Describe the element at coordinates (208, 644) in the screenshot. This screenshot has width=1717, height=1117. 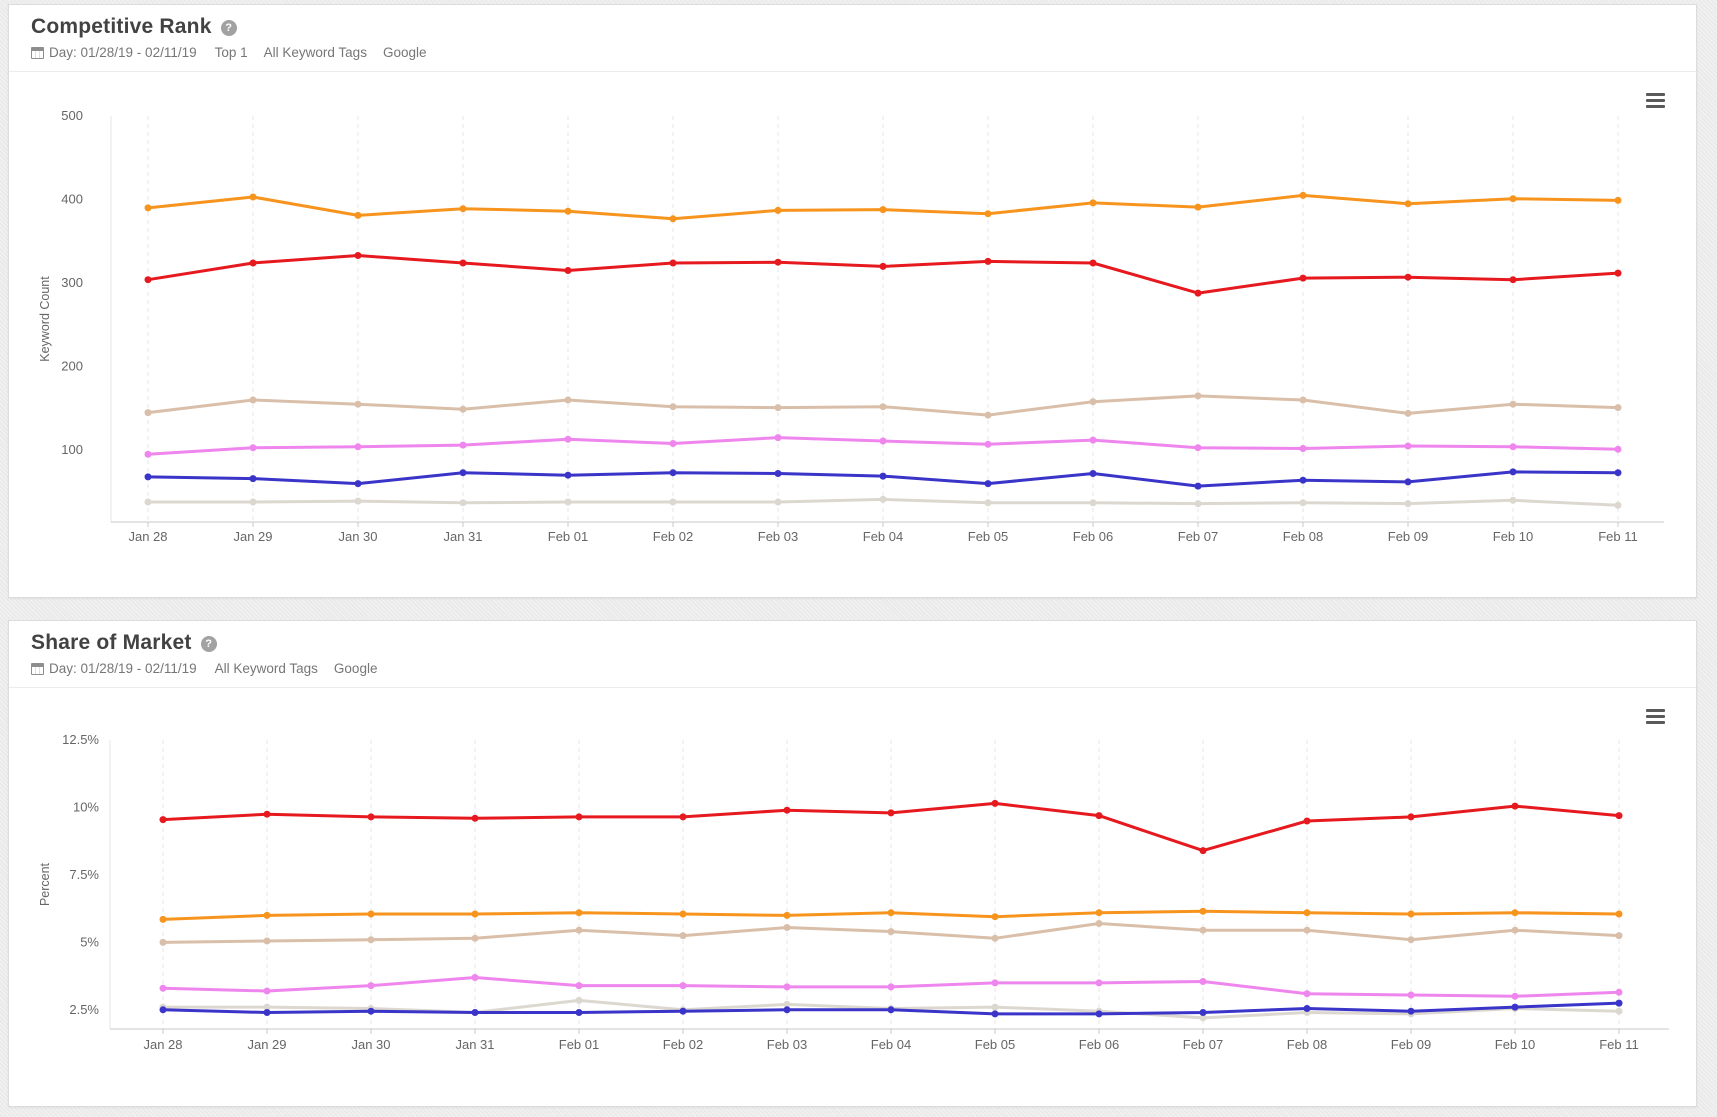
I see `help-icon: ?` at that location.